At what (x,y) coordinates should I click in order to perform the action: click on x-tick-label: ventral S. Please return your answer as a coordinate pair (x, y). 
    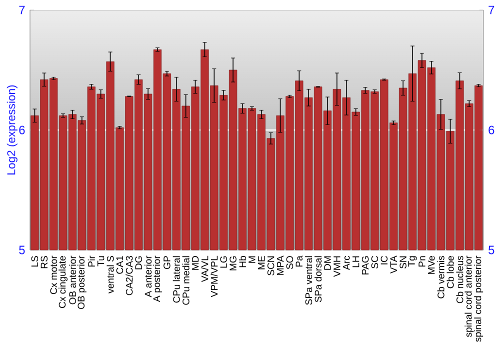
    Looking at the image, I should click on (110, 275).